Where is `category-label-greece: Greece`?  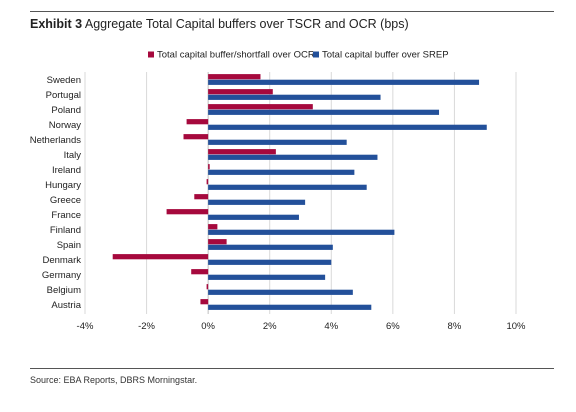
category-label-greece: Greece is located at coordinates (65, 200).